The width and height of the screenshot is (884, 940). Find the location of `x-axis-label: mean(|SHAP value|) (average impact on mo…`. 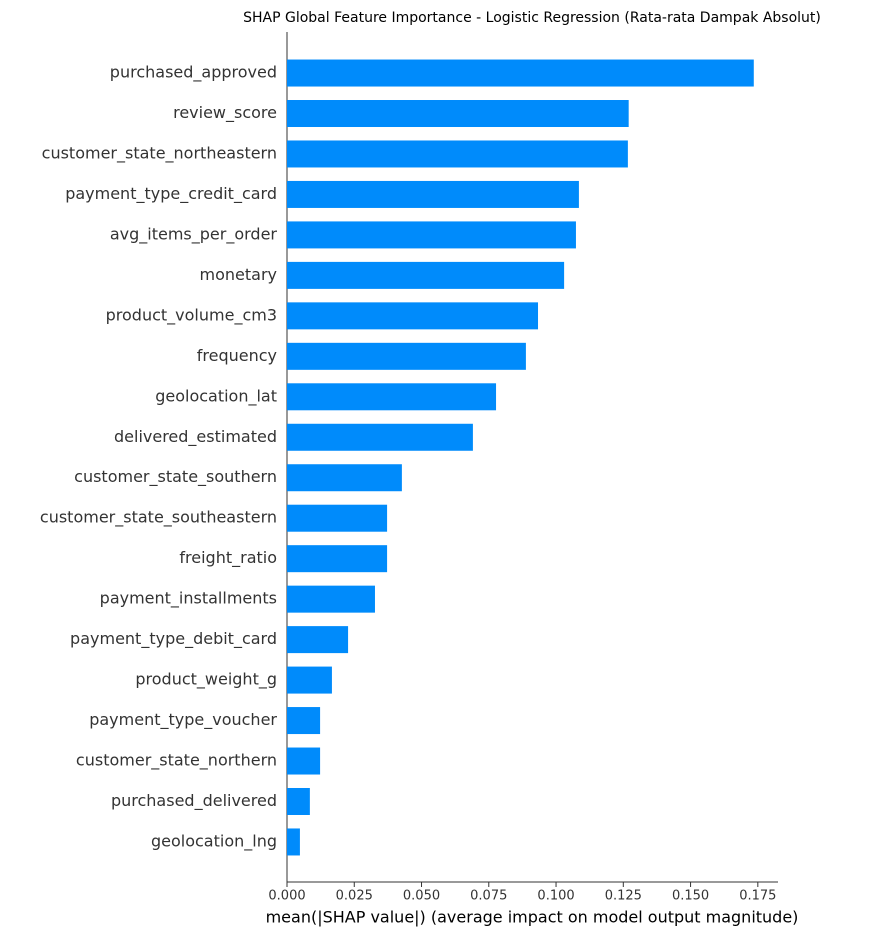

x-axis-label: mean(|SHAP value|) (average impact on mo… is located at coordinates (532, 917).